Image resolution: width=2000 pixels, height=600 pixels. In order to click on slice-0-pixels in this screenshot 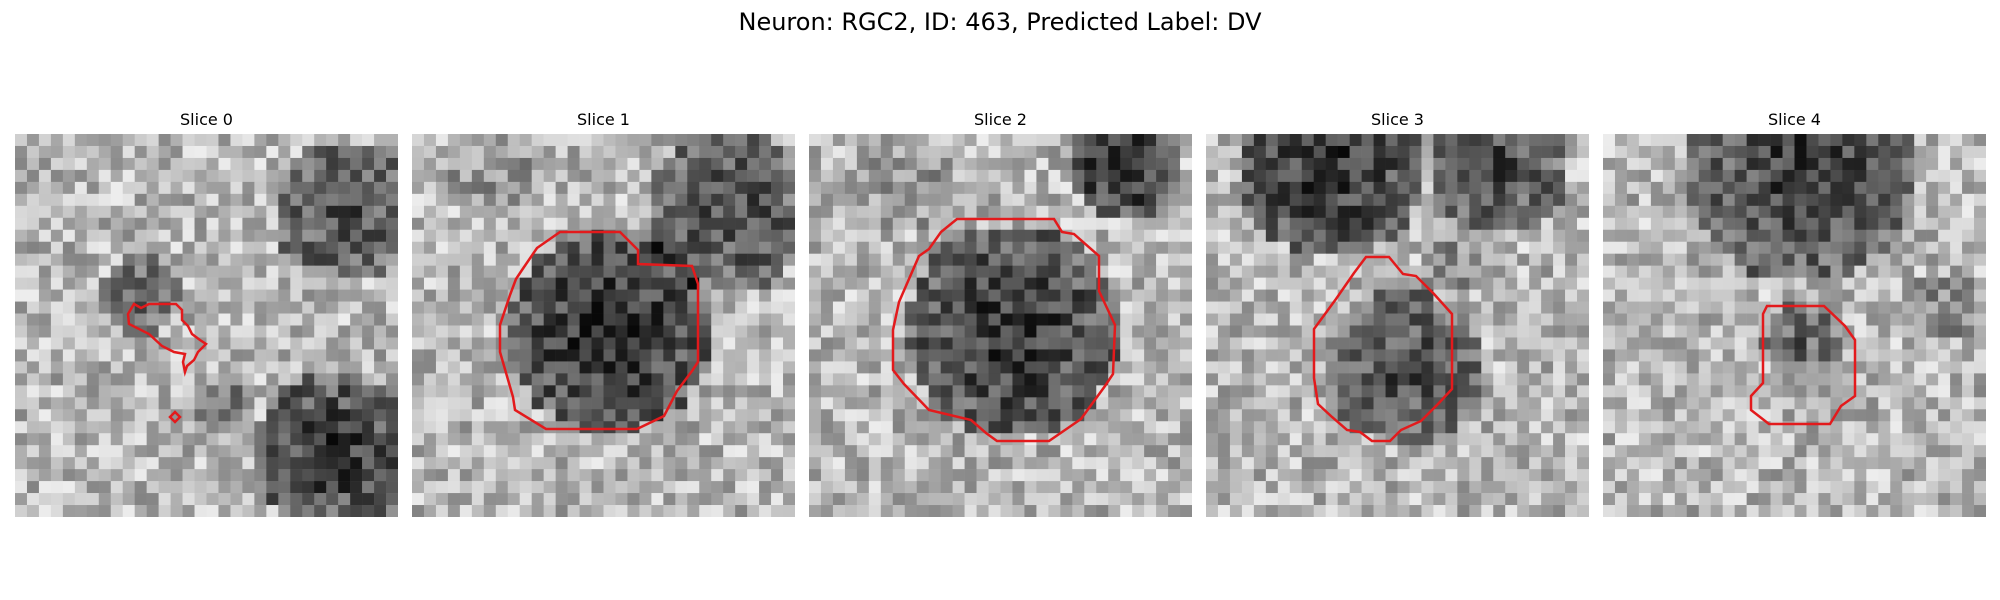, I will do `click(206, 325)`.